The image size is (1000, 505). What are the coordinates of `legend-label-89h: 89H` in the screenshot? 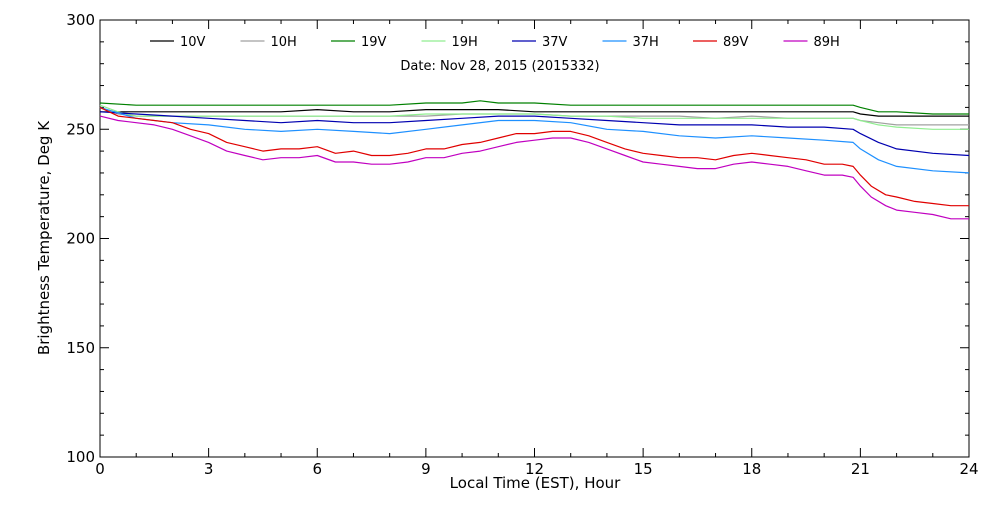 It's located at (827, 42).